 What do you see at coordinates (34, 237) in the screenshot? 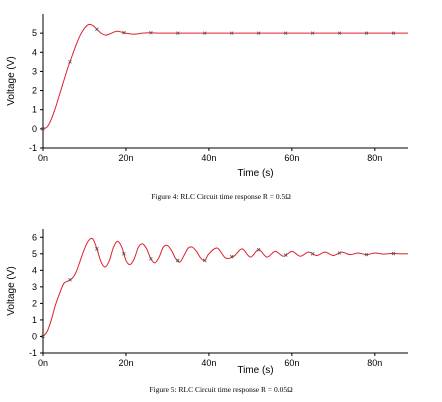
I see `y-tick-label: 6` at bounding box center [34, 237].